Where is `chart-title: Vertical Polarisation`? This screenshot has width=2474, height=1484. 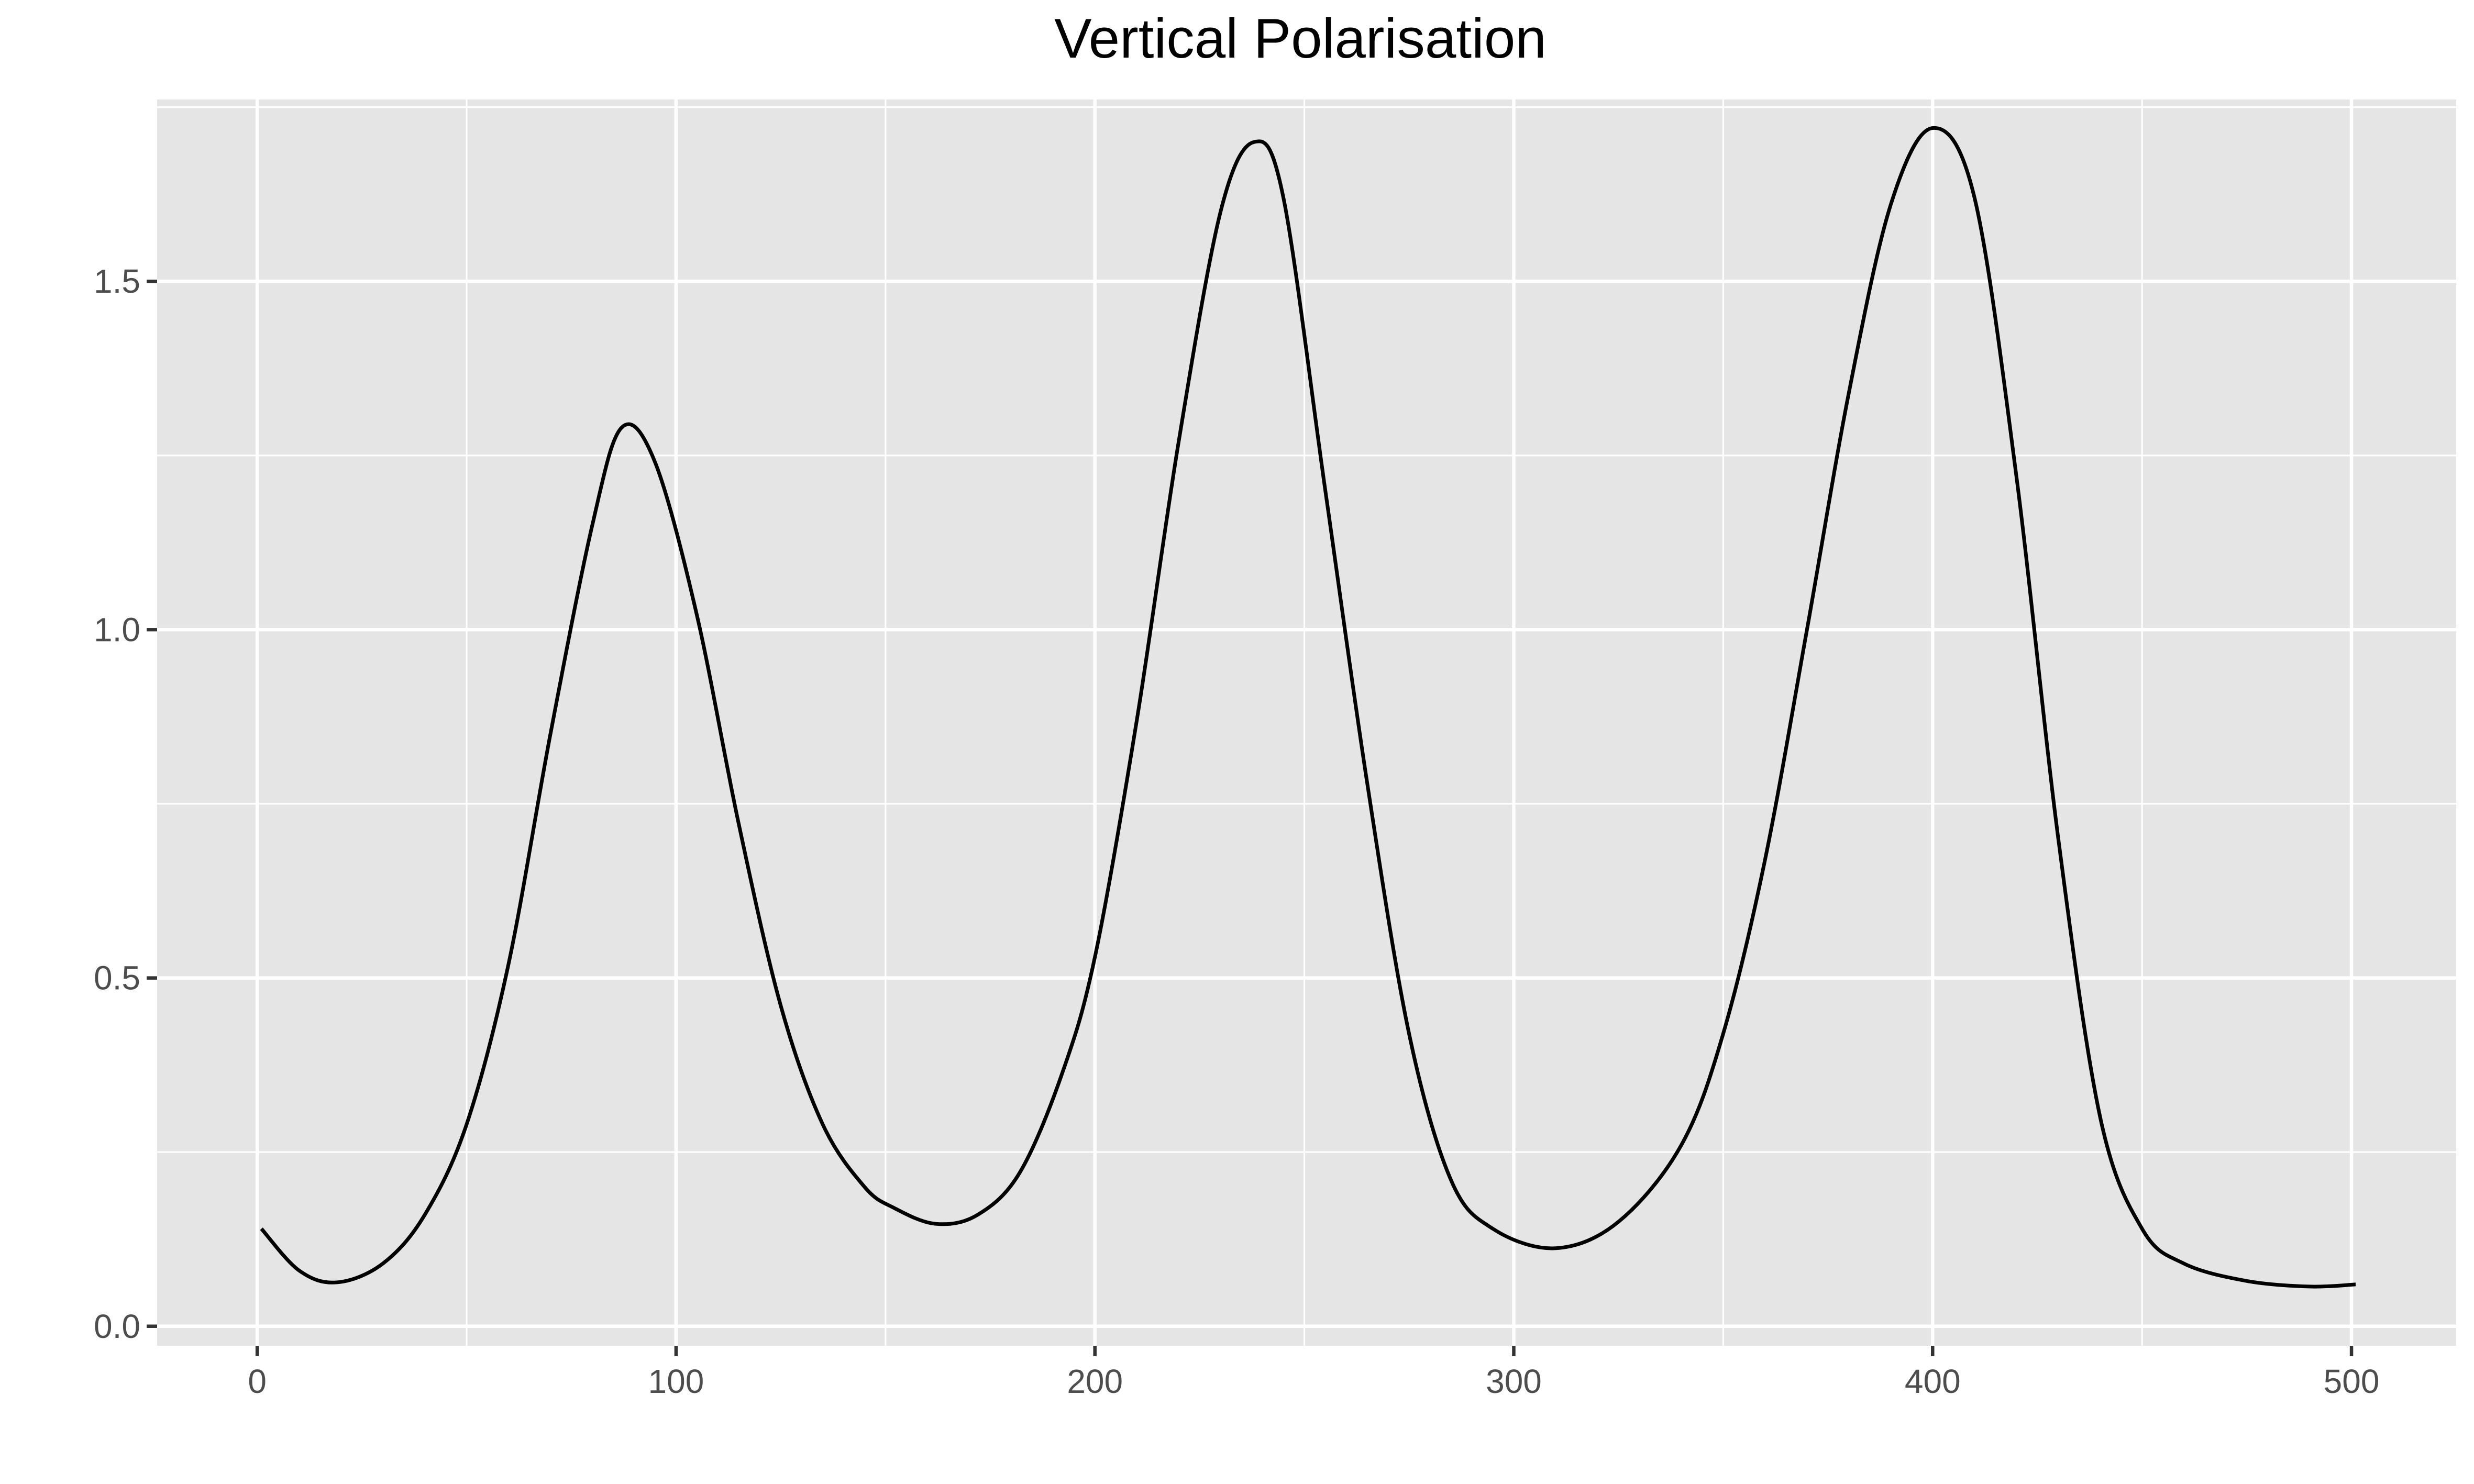 chart-title: Vertical Polarisation is located at coordinates (1301, 39).